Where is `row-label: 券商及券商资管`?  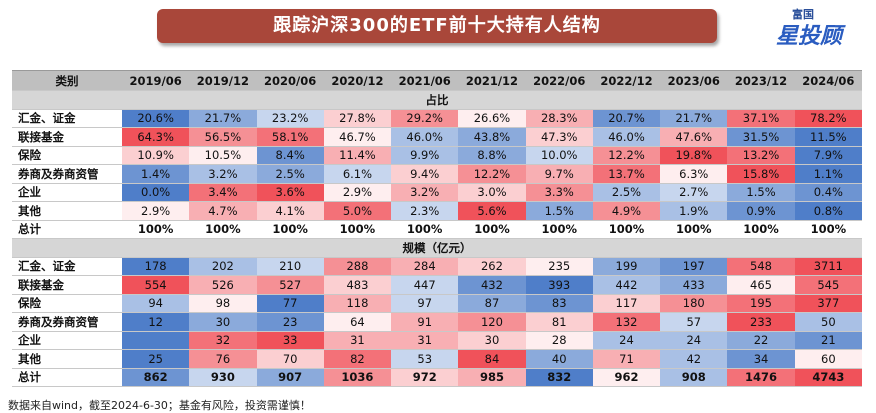 row-label: 券商及券商资管 is located at coordinates (67, 322).